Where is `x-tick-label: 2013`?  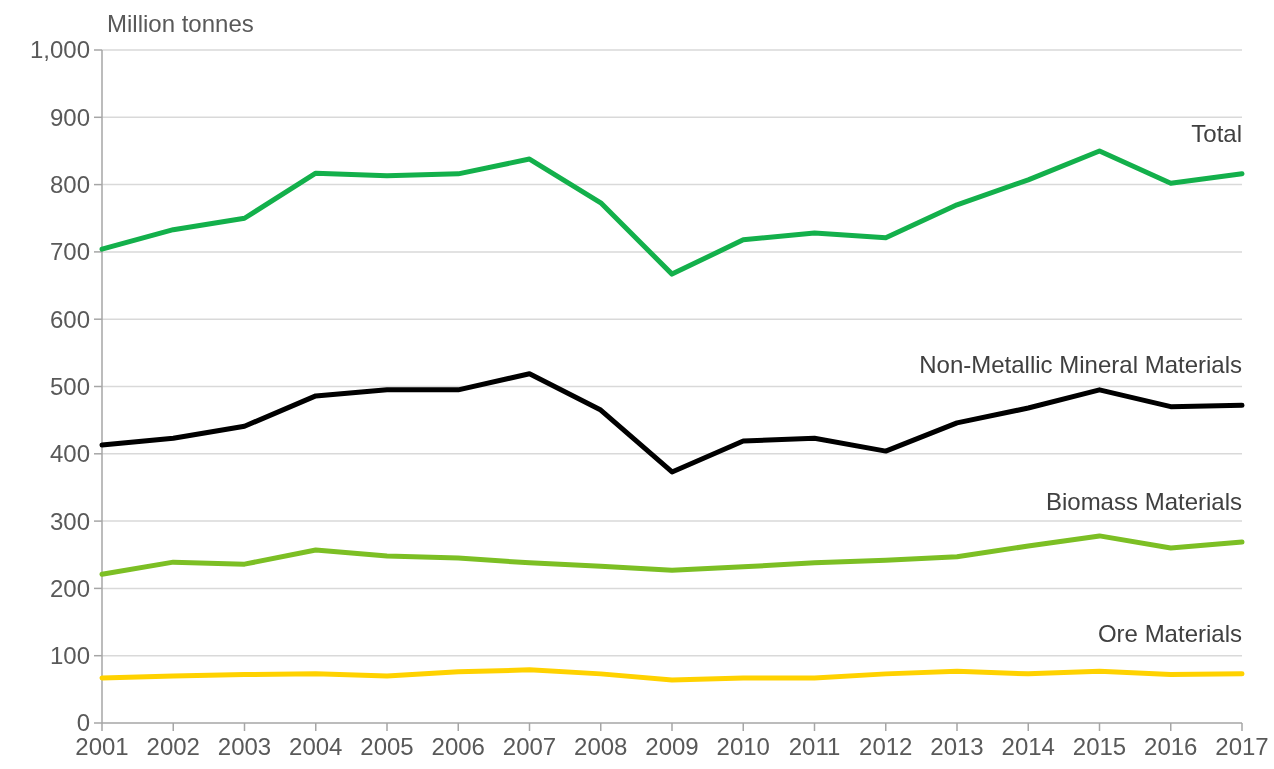 x-tick-label: 2013 is located at coordinates (957, 746).